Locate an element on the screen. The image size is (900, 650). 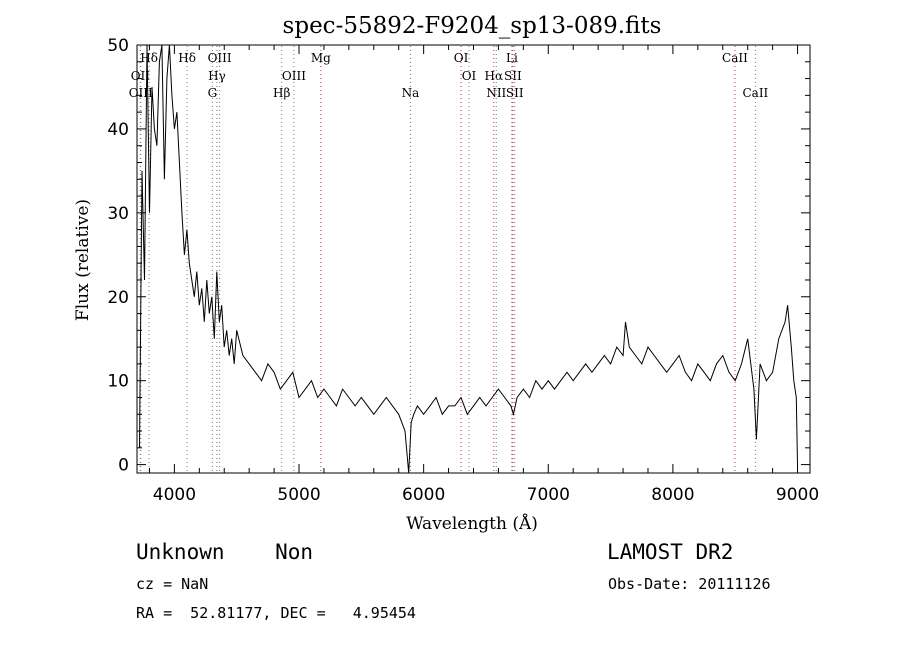
x-tick-label: 4000 is located at coordinates (174, 495).